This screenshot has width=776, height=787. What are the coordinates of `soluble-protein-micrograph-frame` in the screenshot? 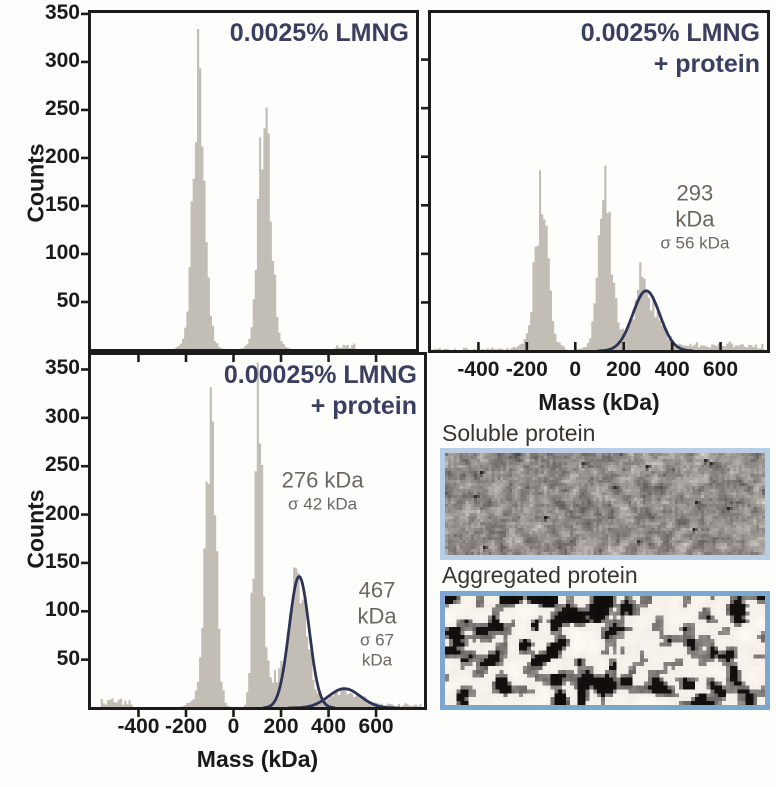 It's located at (605, 504).